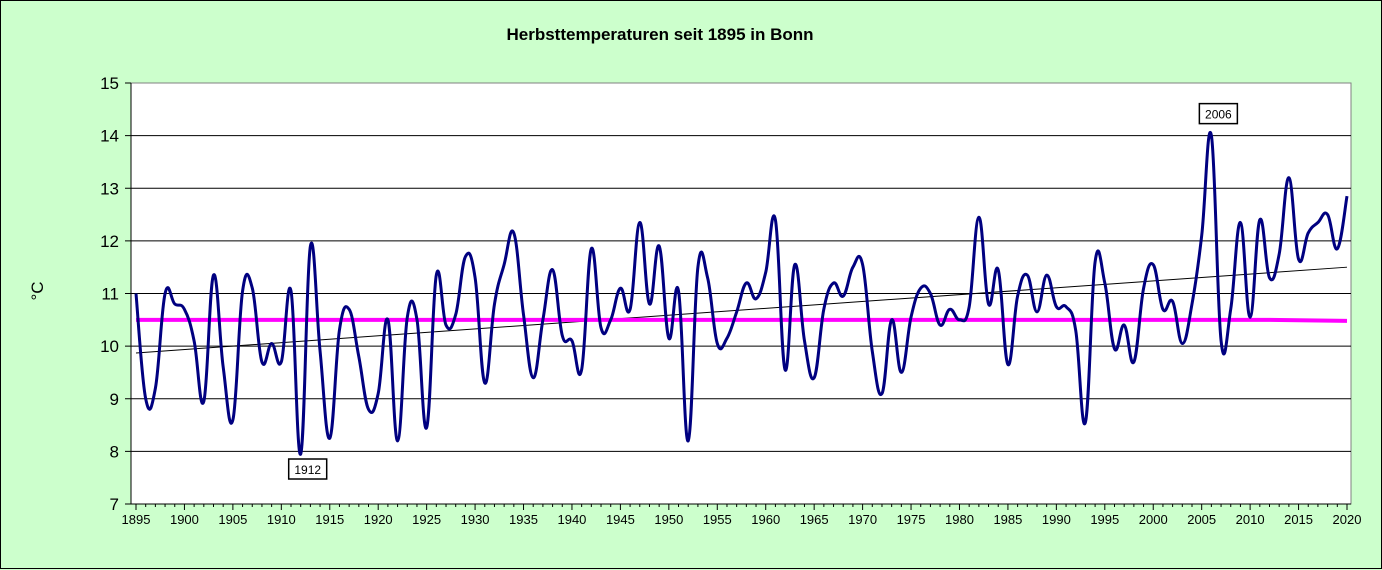 Image resolution: width=1382 pixels, height=570 pixels. I want to click on x-tick-label: 1915, so click(329, 519).